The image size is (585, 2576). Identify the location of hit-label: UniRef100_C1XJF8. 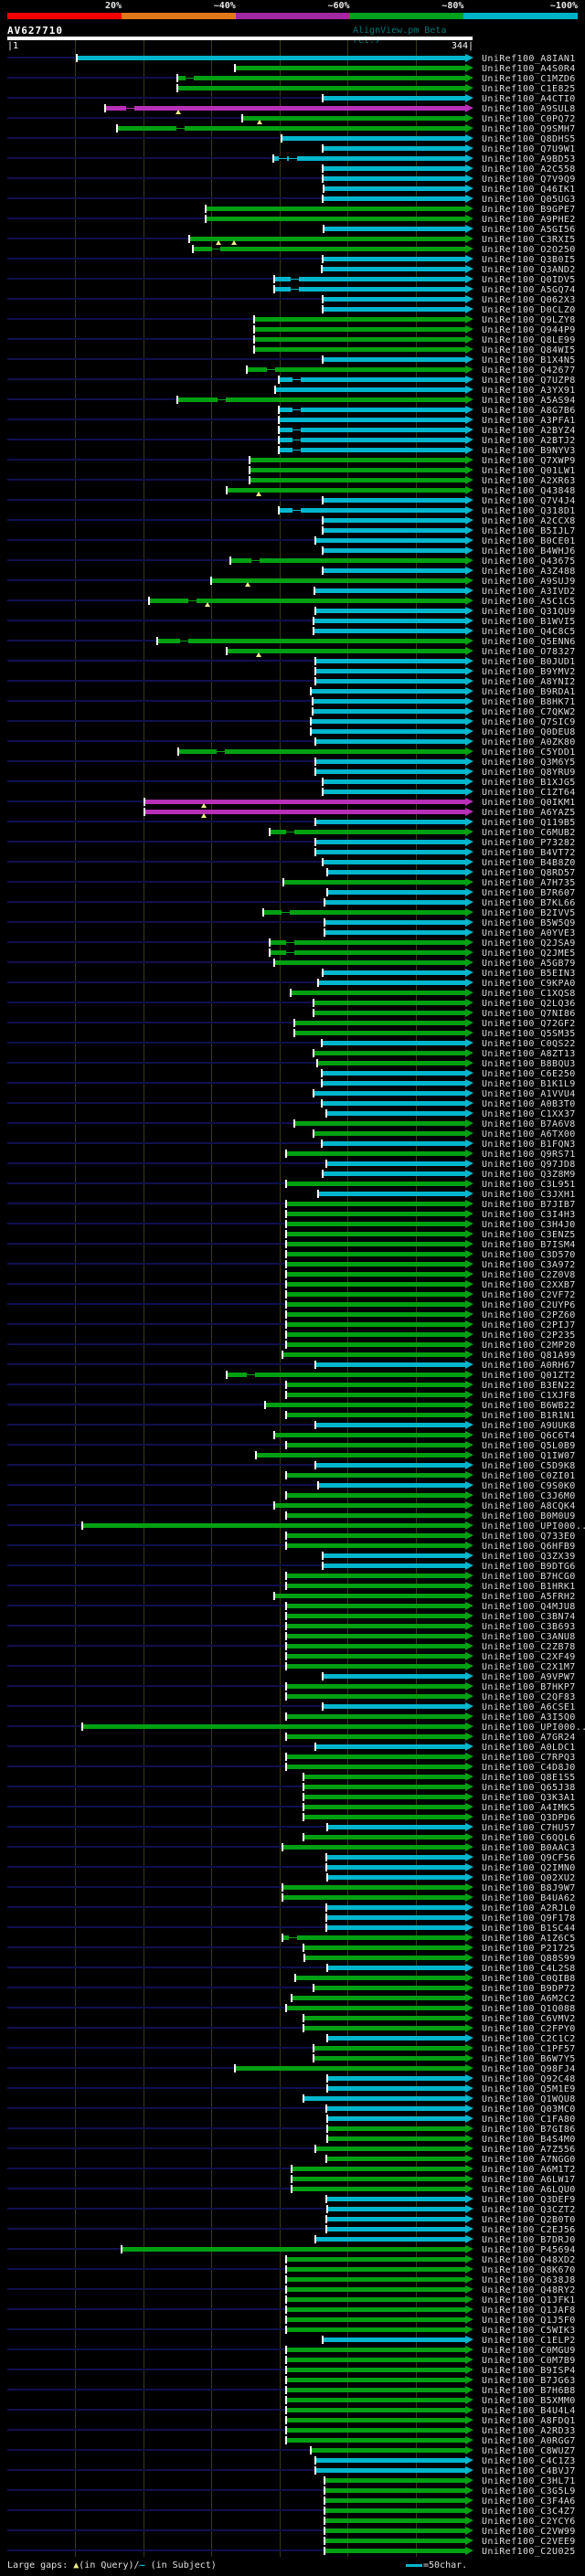
(529, 1396).